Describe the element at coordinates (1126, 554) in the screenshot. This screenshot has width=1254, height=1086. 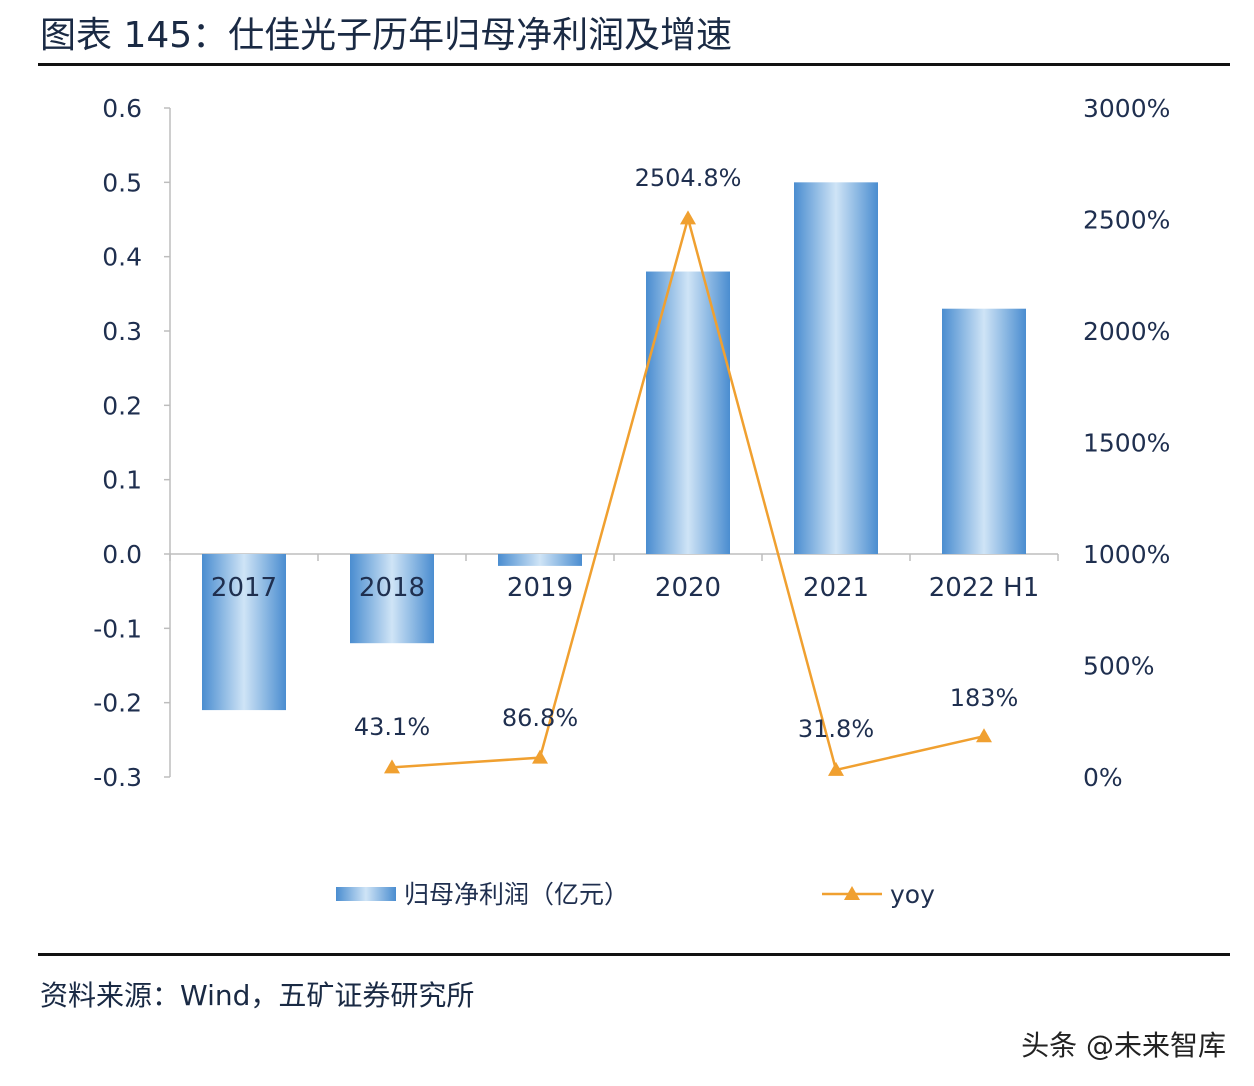
I see `y-right-tick-label: 1000%` at that location.